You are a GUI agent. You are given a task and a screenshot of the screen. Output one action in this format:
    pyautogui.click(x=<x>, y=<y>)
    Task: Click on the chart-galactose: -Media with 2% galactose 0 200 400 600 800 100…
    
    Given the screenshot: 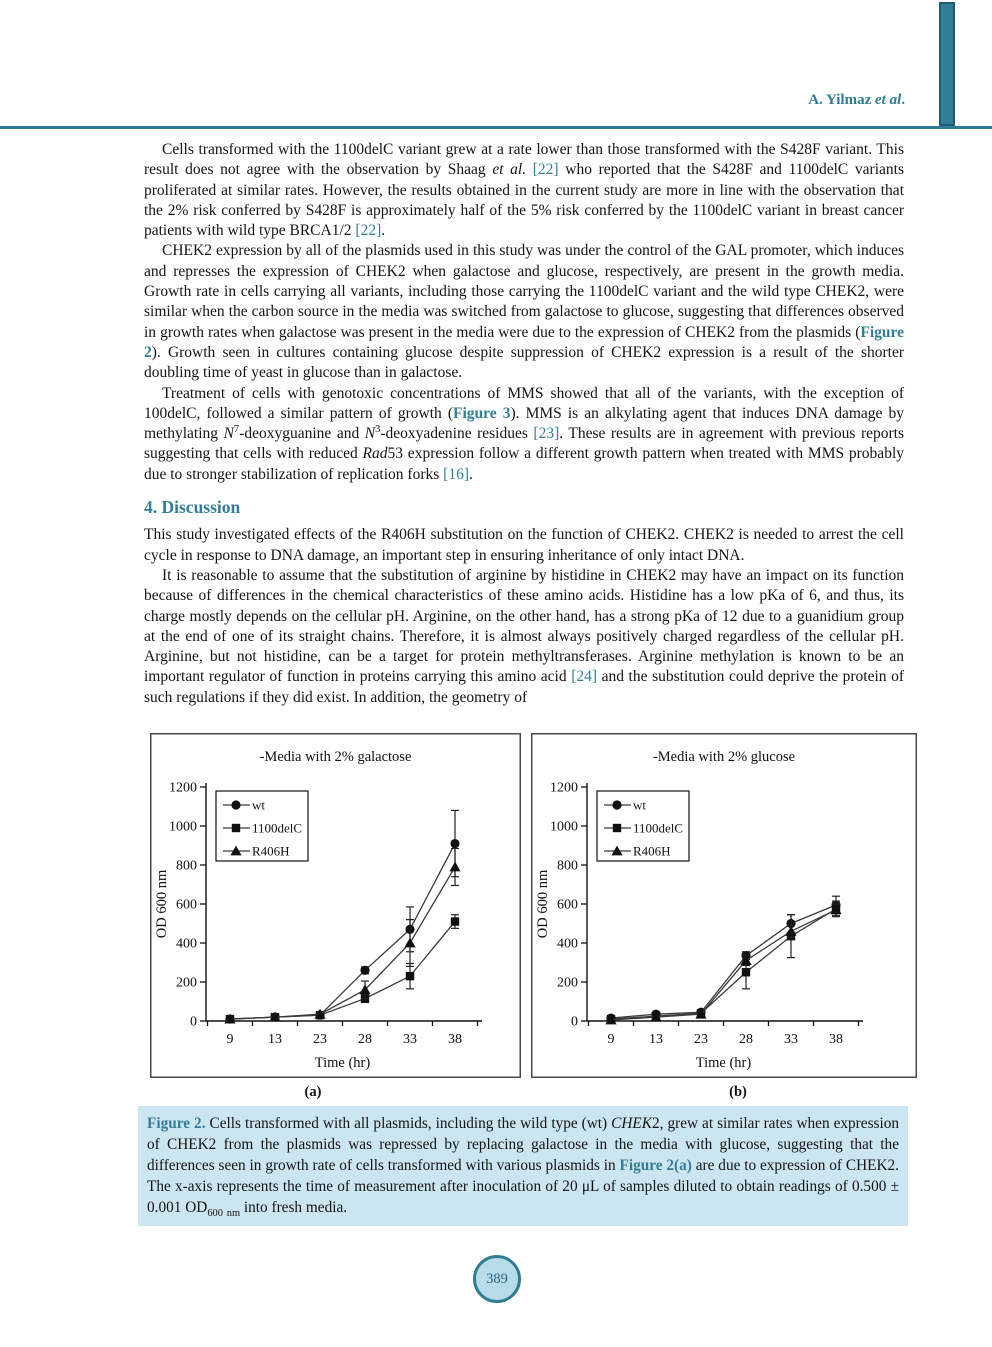 What is the action you would take?
    pyautogui.click(x=335, y=905)
    